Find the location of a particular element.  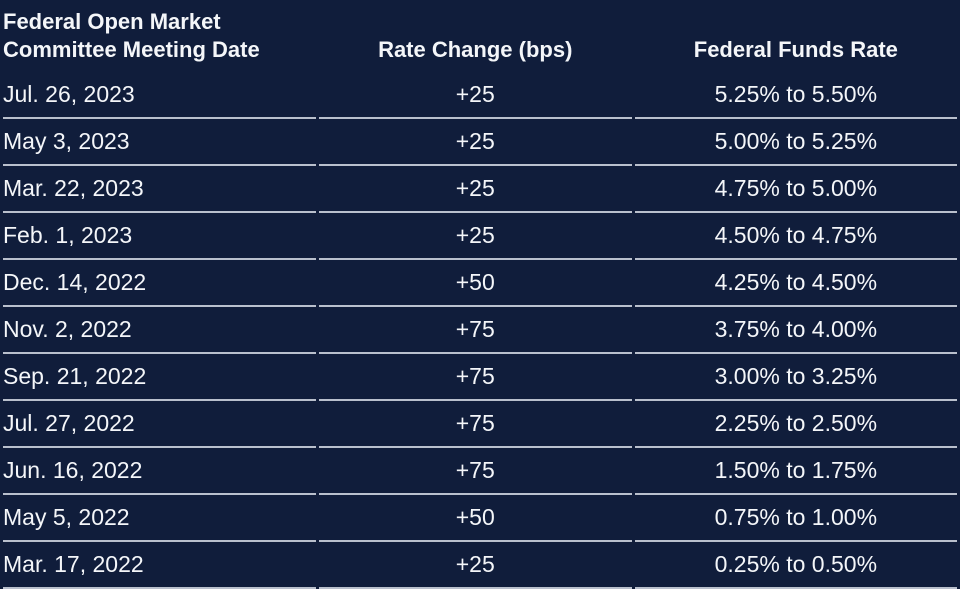

cell-federal-funds-rate: 2.25% to 2.50% is located at coordinates (795, 424).